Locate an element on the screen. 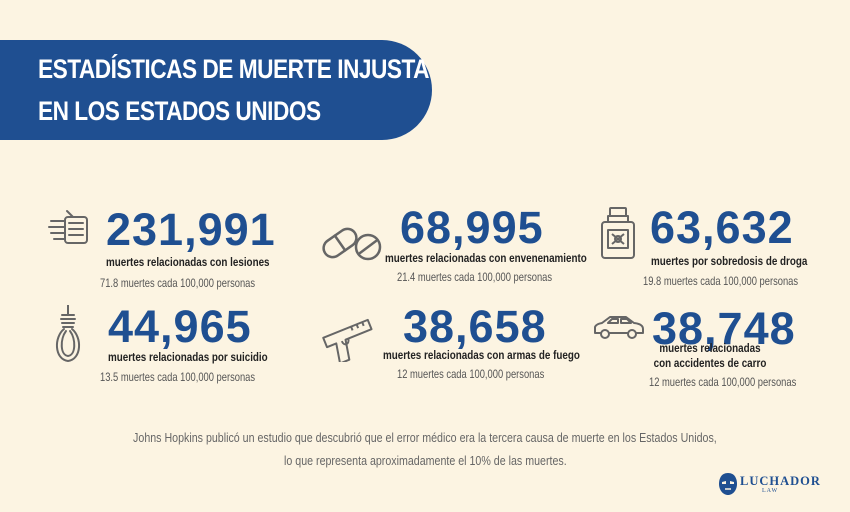 Image resolution: width=850 pixels, height=512 pixels. stat-number: 38,748 is located at coordinates (724, 328).